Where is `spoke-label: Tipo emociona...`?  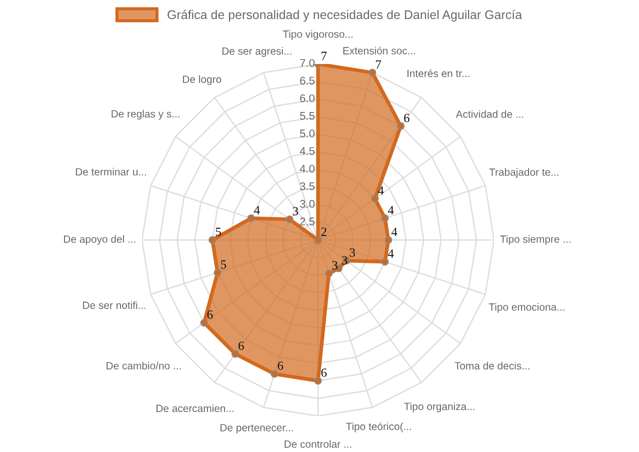
spoke-label: Tipo emociona... is located at coordinates (526, 308).